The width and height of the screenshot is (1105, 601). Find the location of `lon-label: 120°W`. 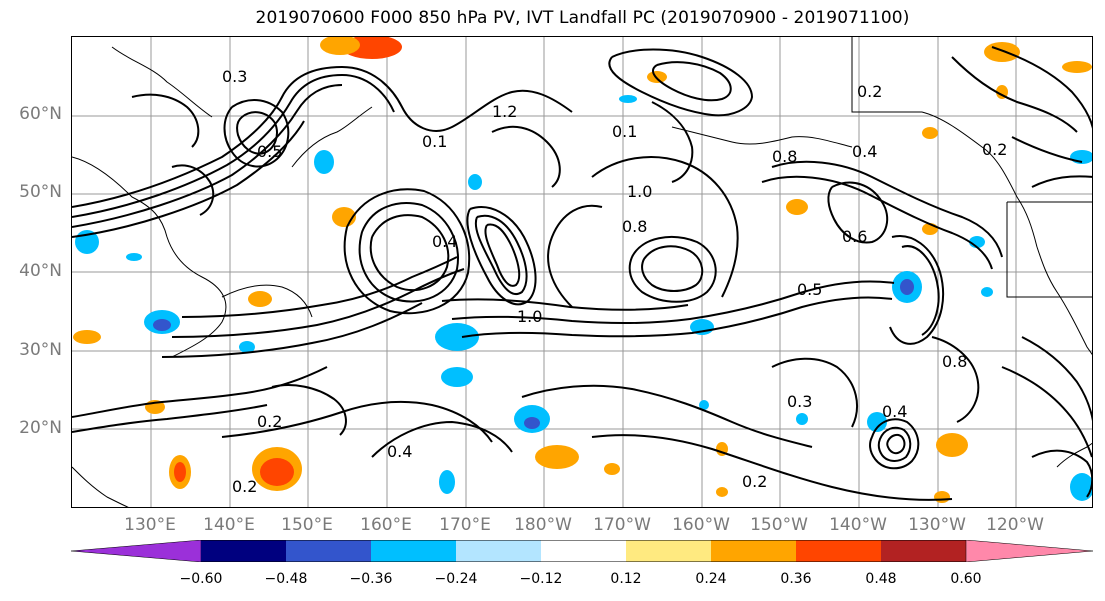

lon-label: 120°W is located at coordinates (1015, 525).